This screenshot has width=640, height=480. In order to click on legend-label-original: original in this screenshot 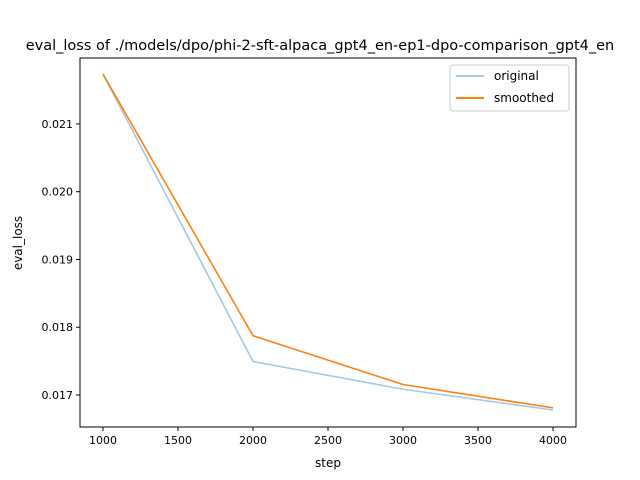, I will do `click(516, 76)`.